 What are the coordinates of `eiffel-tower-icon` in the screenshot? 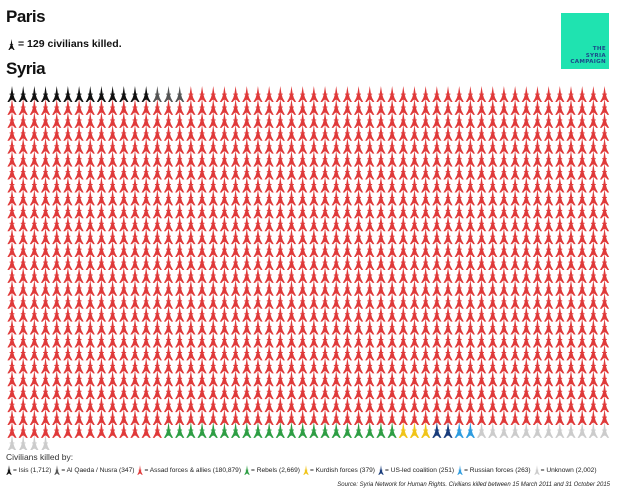 It's located at (57, 470).